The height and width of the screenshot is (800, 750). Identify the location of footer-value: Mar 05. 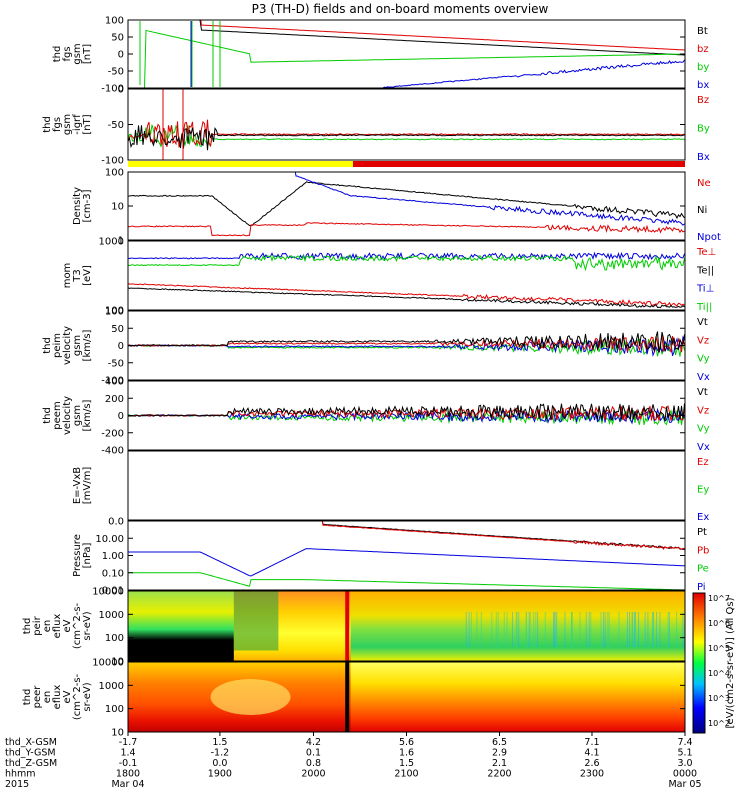
(684, 784).